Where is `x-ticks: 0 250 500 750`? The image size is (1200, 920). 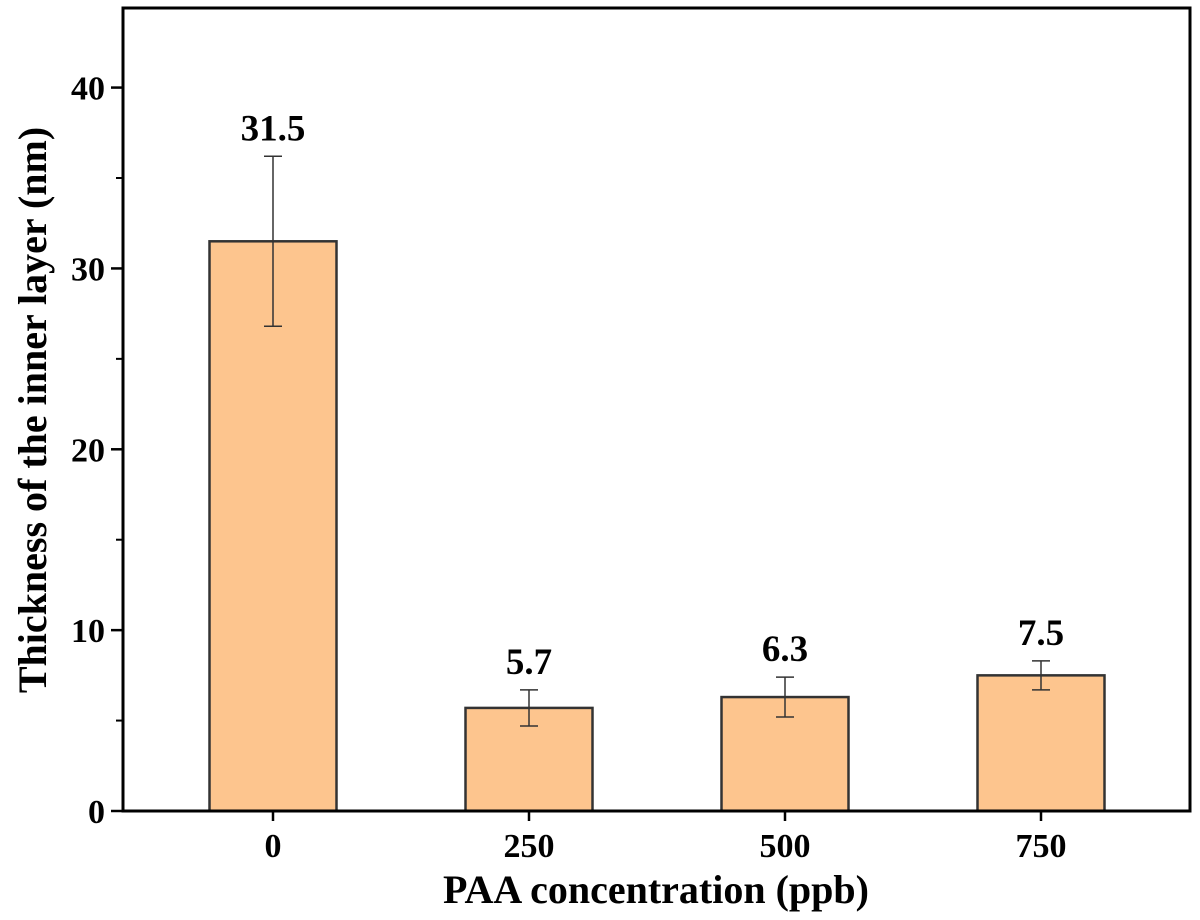 x-ticks: 0 250 500 750 is located at coordinates (666, 838).